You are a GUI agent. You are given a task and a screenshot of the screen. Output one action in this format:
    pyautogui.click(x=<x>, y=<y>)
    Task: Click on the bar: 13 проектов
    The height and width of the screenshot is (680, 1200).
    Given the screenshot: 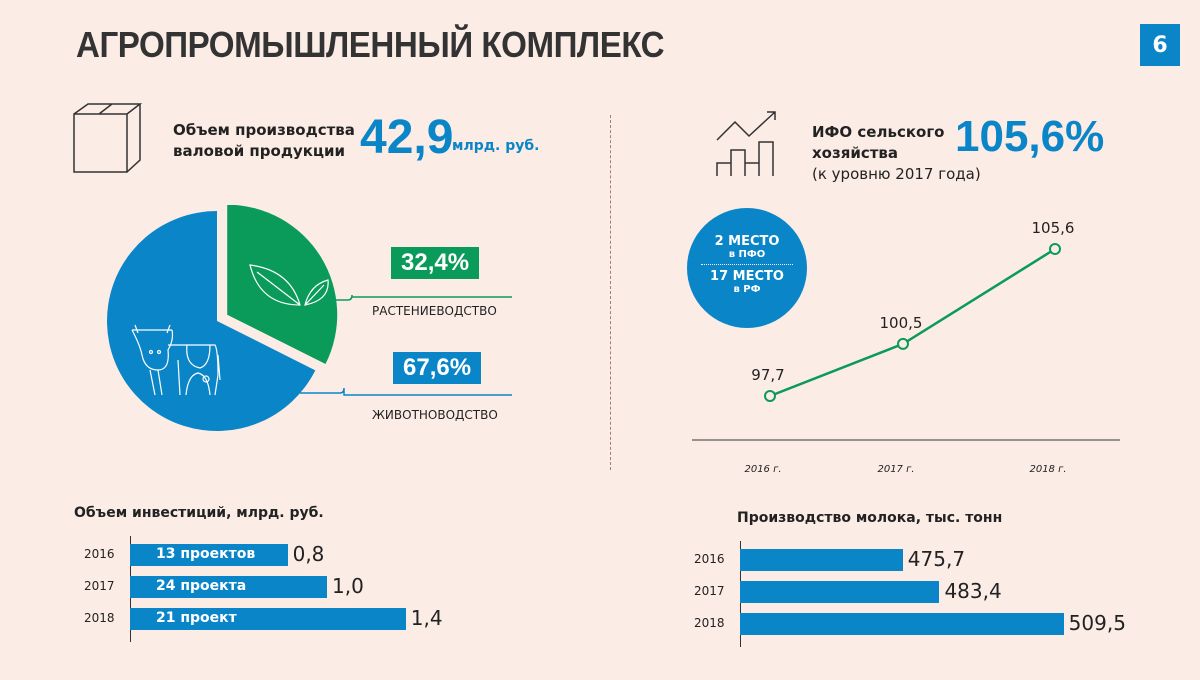 What is the action you would take?
    pyautogui.click(x=209, y=555)
    